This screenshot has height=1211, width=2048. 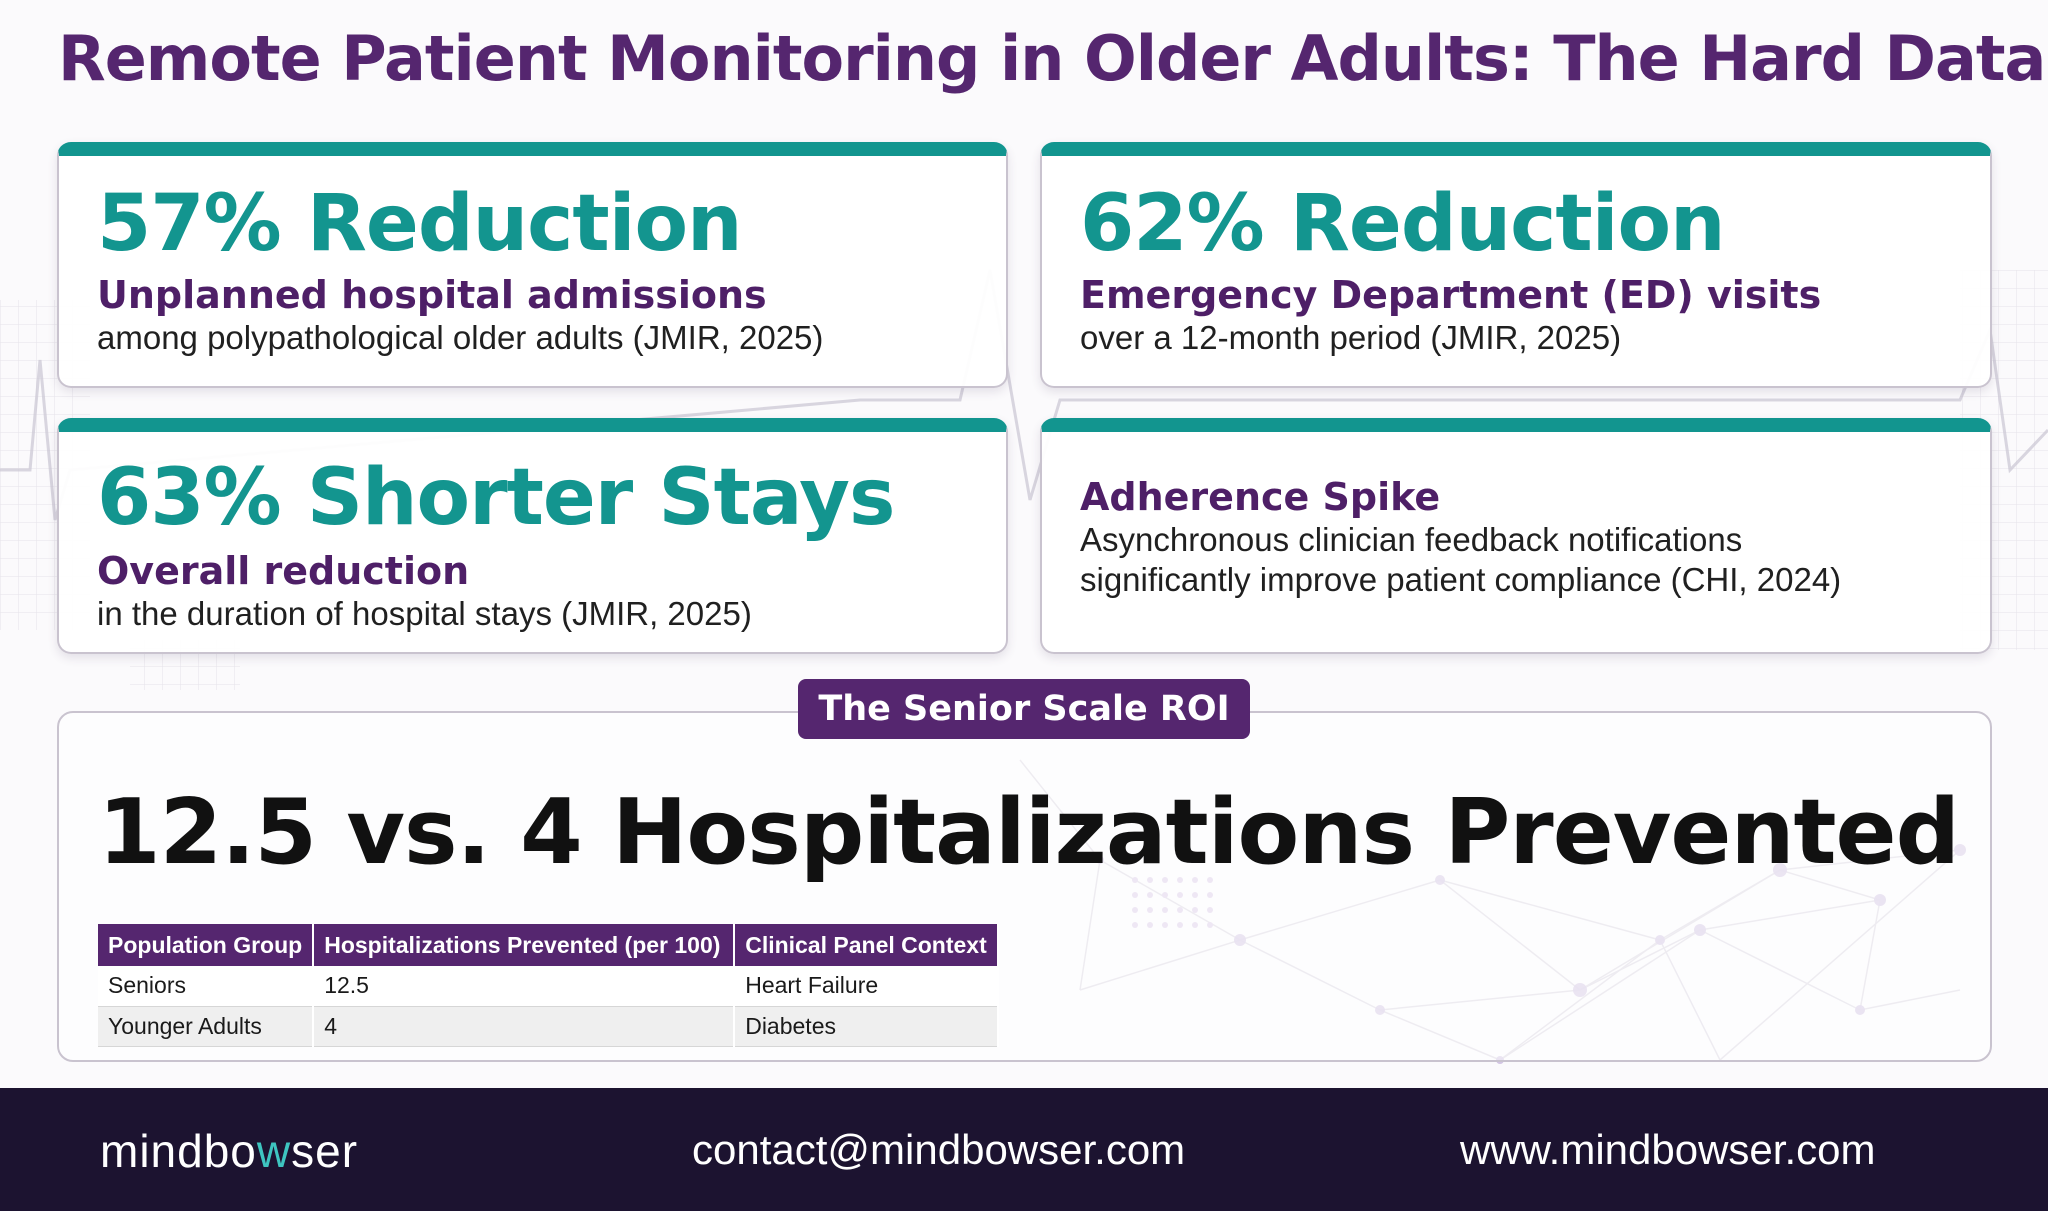 I want to click on footer-bar, so click(x=1024, y=1149).